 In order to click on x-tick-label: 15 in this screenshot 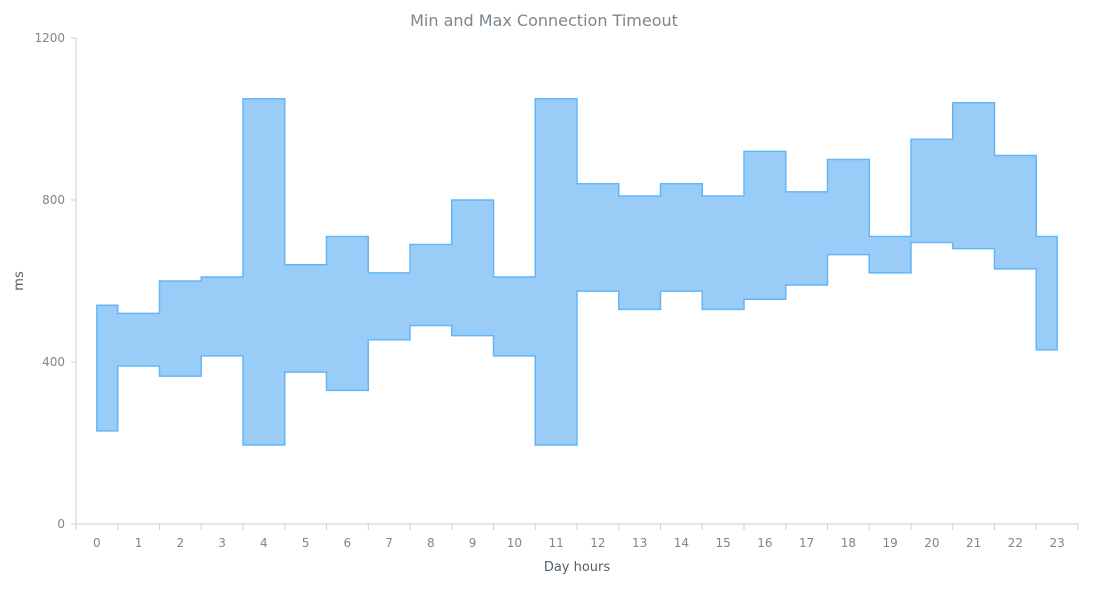, I will do `click(722, 543)`.